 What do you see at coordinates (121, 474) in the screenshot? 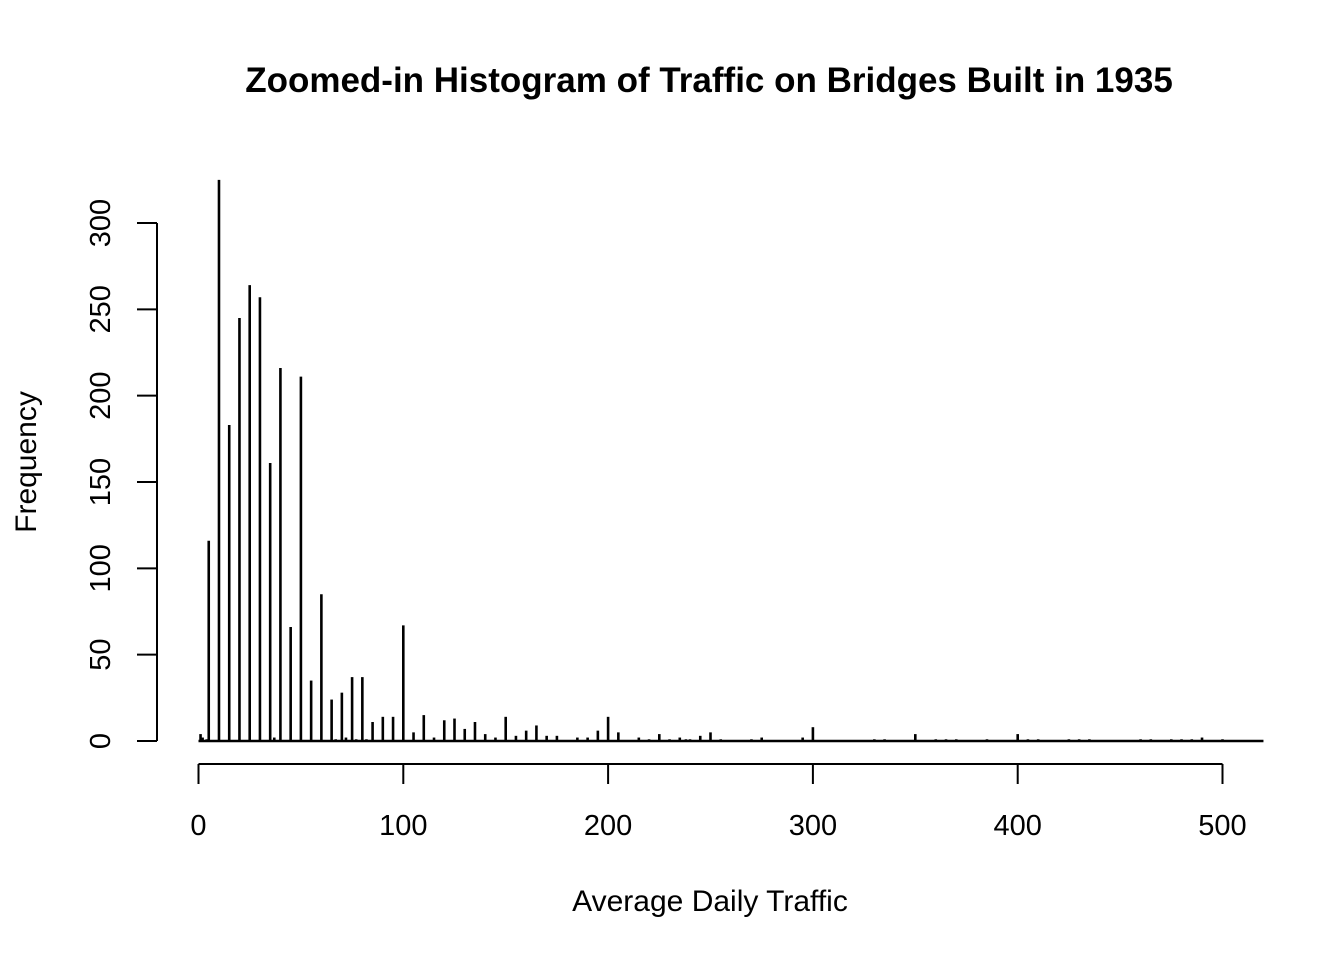
I see `y-axis: 0 50 100 150 200 250 300` at bounding box center [121, 474].